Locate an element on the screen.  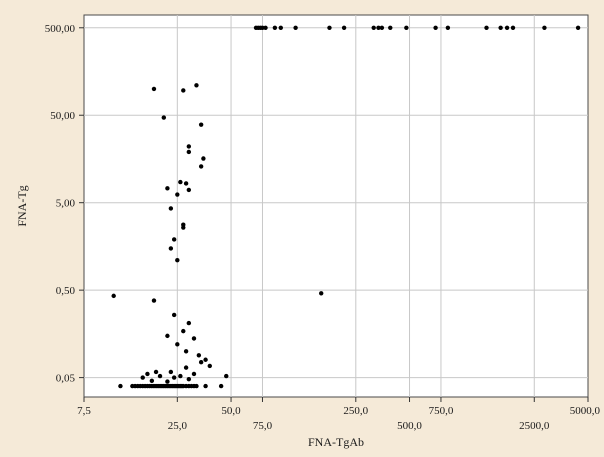
x-tick-label: 500,0 is located at coordinates (409, 426).